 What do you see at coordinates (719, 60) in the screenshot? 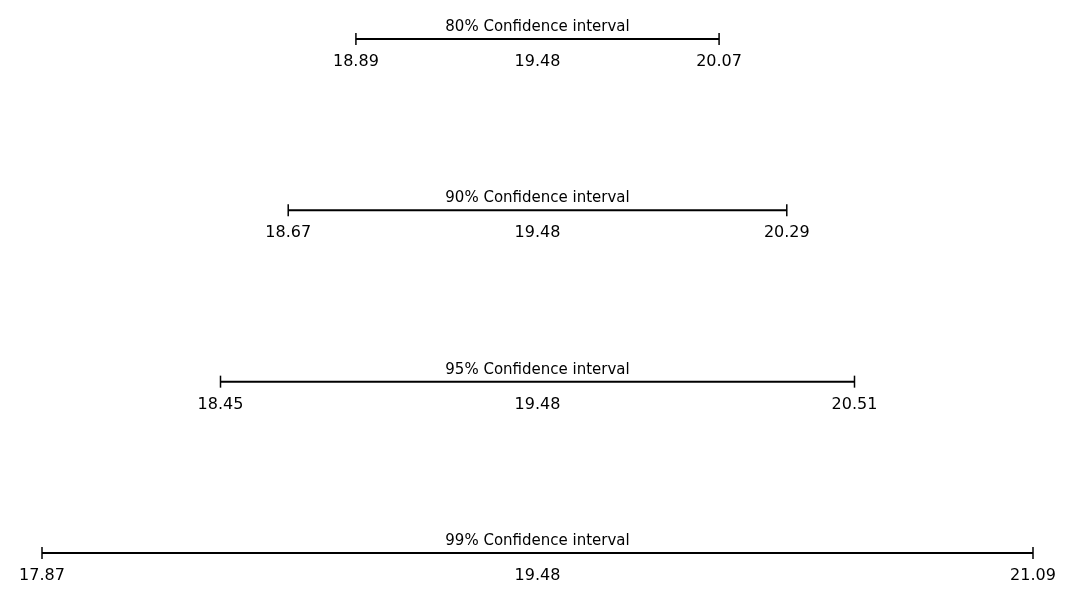
I see `data-label: 20.07` at bounding box center [719, 60].